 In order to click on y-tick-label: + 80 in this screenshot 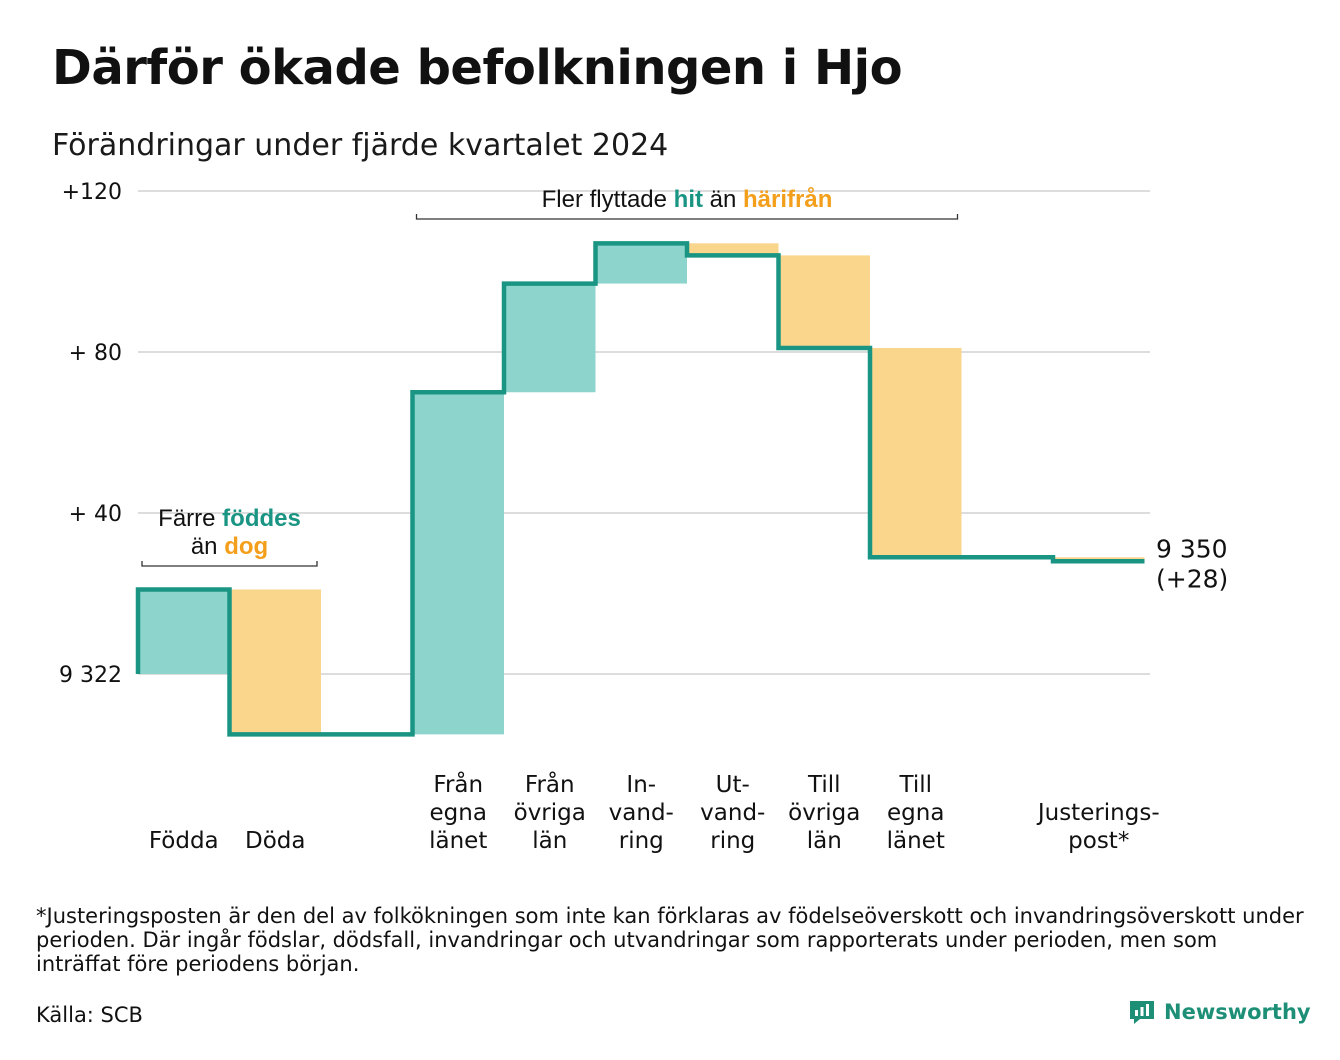, I will do `click(95, 353)`.